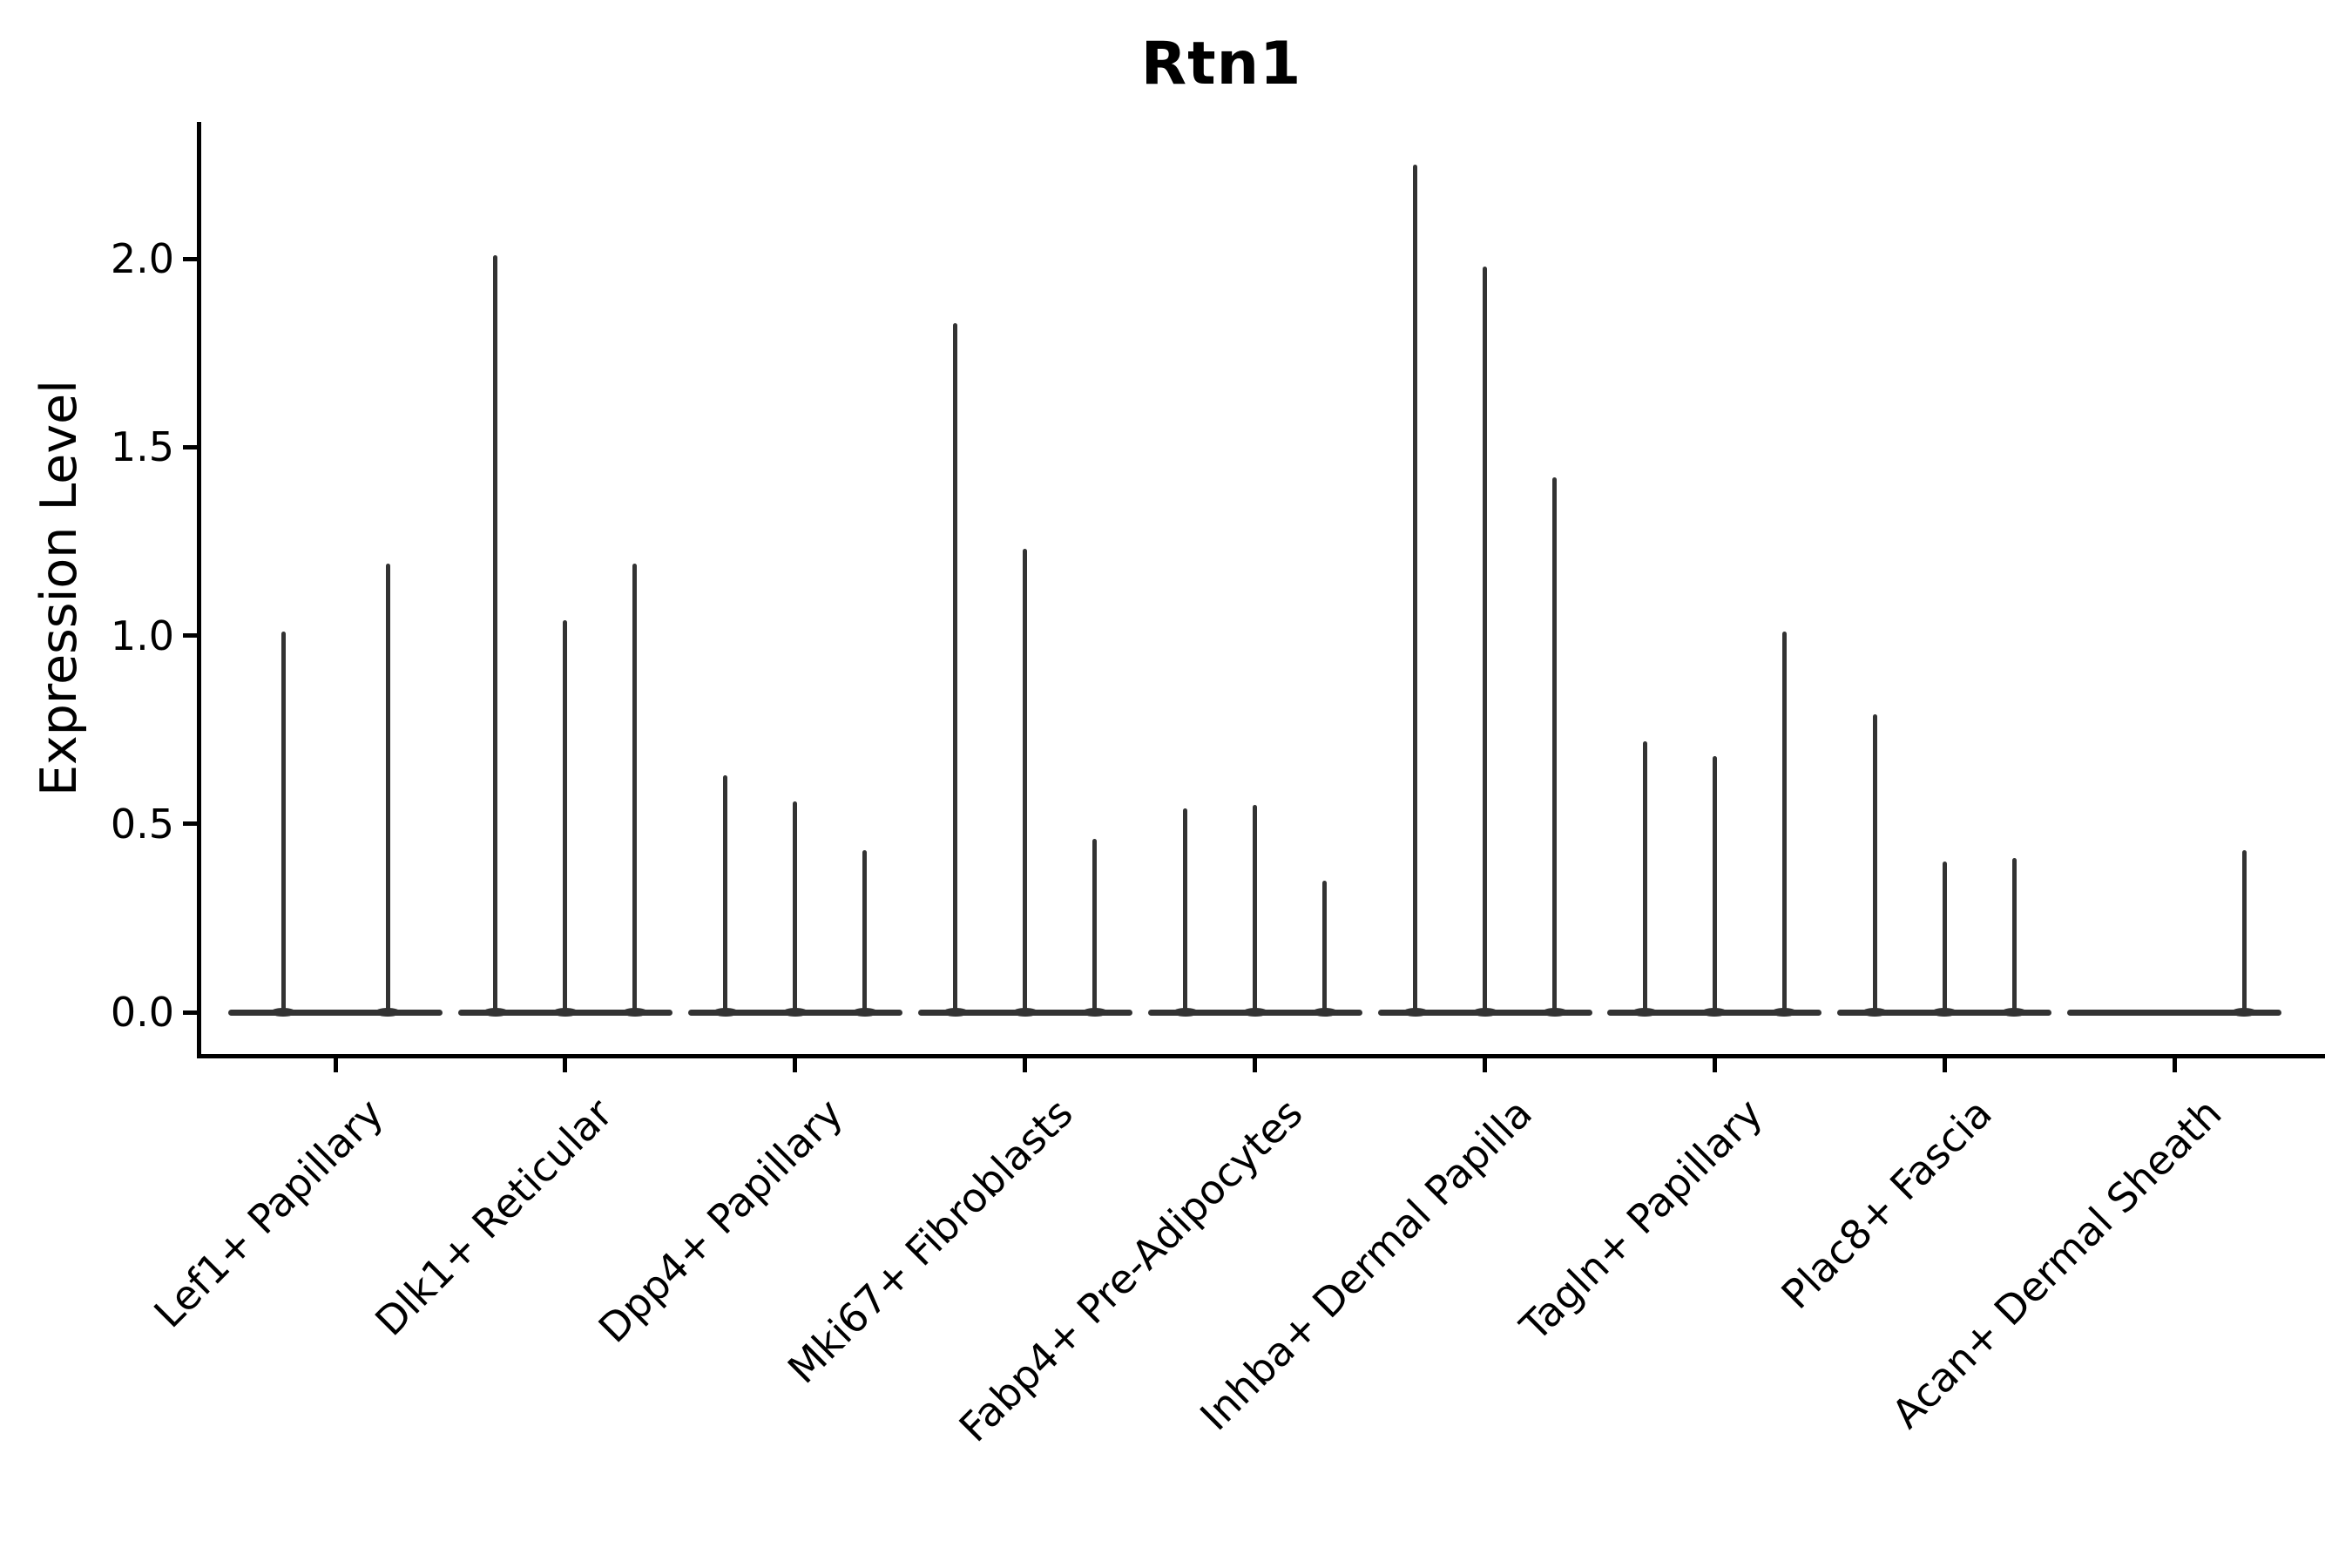 This screenshot has width=2352, height=1568. Describe the element at coordinates (1221, 64) in the screenshot. I see `chart-title: Rtn1` at that location.